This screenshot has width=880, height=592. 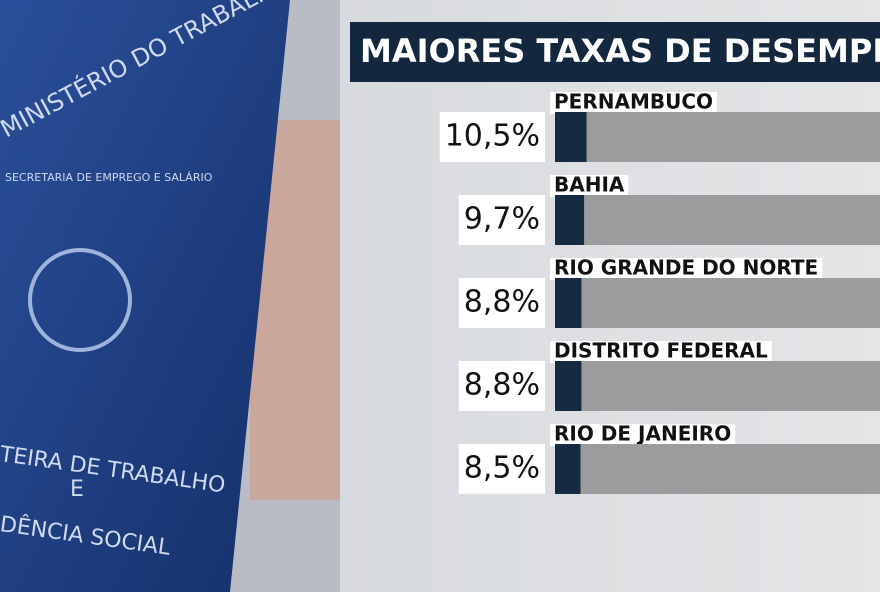 I want to click on value-label: 10,5%, so click(x=492, y=136).